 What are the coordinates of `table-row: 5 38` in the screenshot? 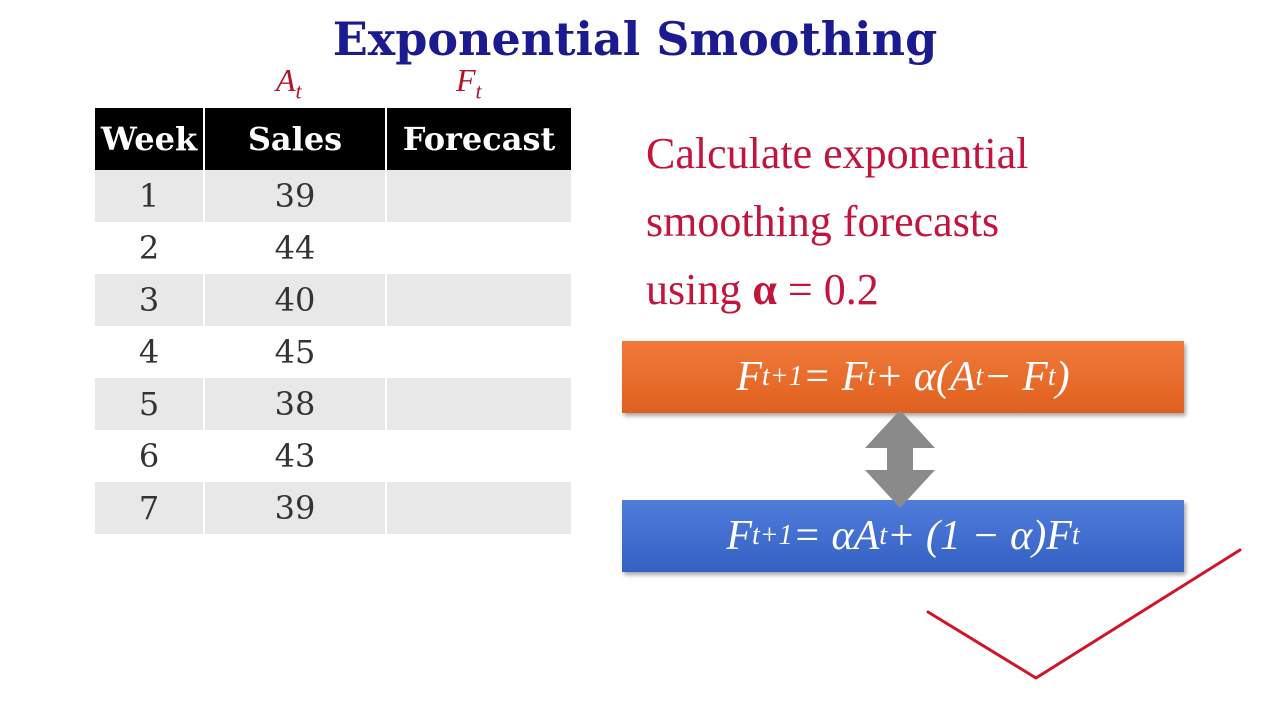 It's located at (334, 404).